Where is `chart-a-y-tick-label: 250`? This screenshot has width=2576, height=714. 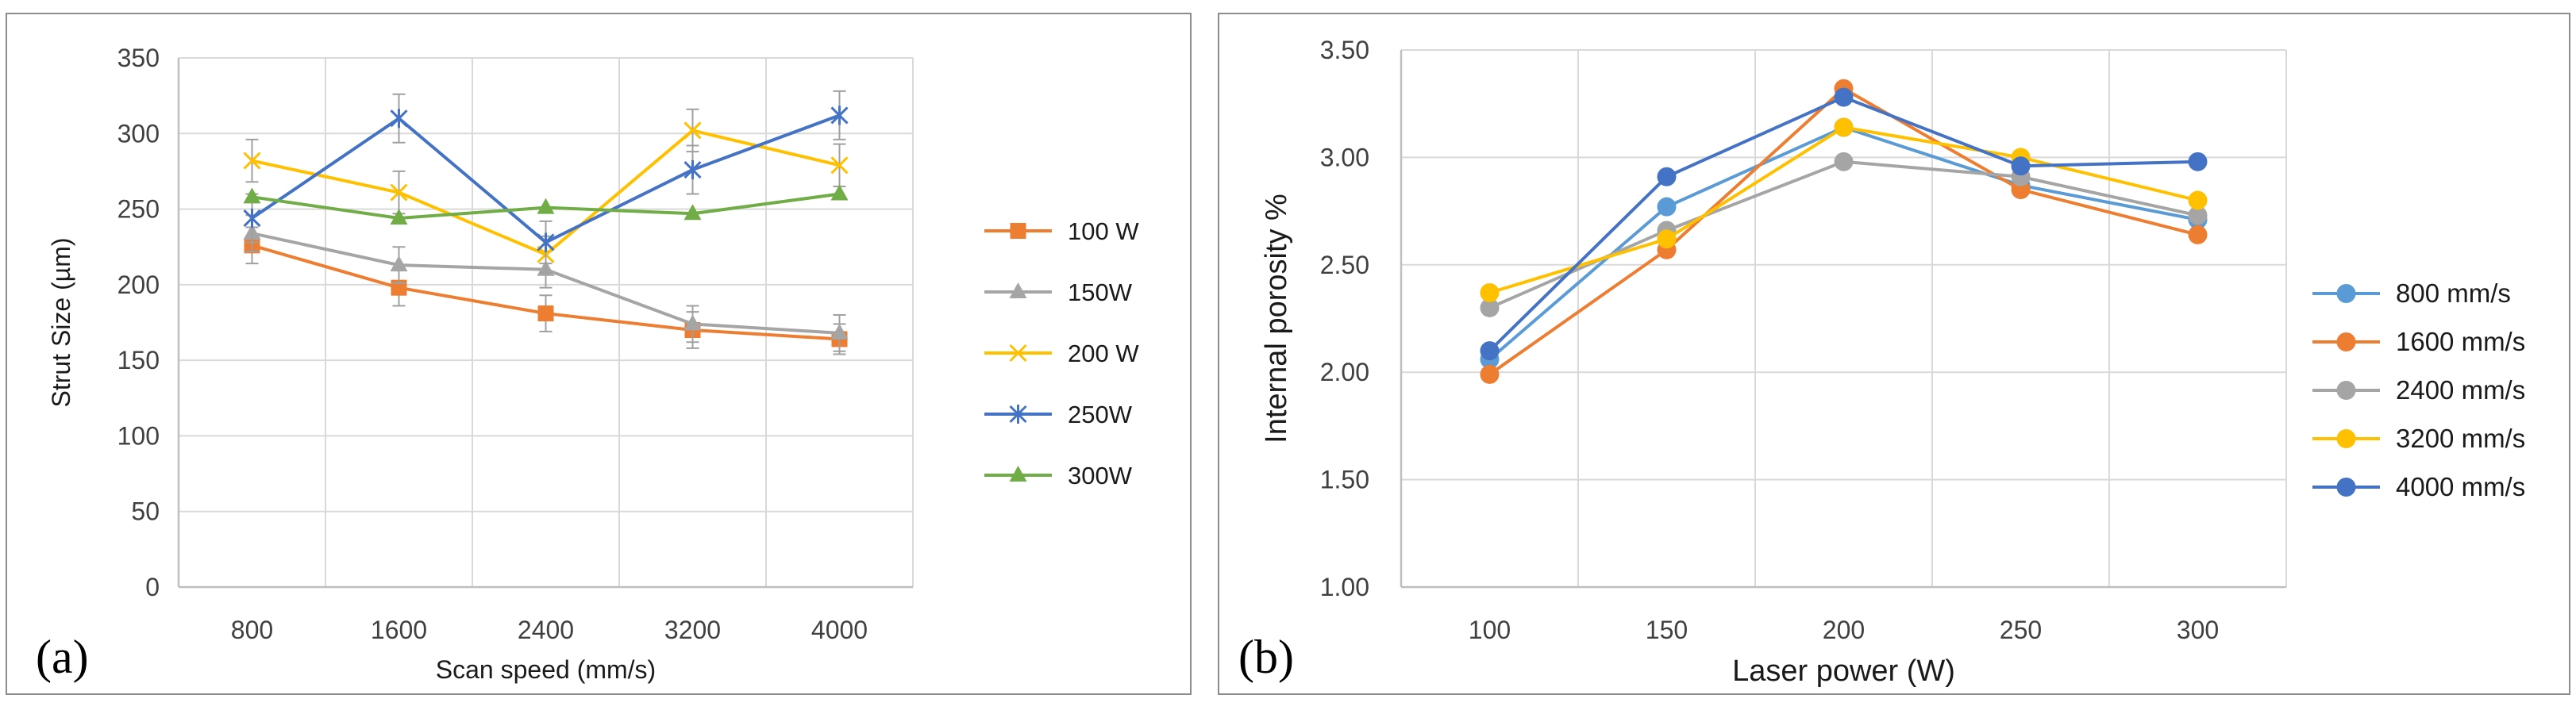
chart-a-y-tick-label: 250 is located at coordinates (138, 209).